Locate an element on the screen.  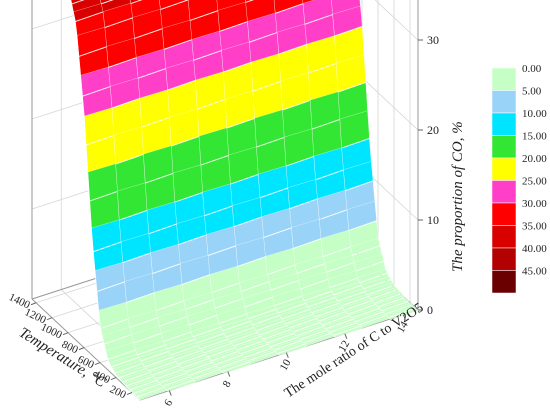
legend-label: 5.00 is located at coordinates (532, 92).